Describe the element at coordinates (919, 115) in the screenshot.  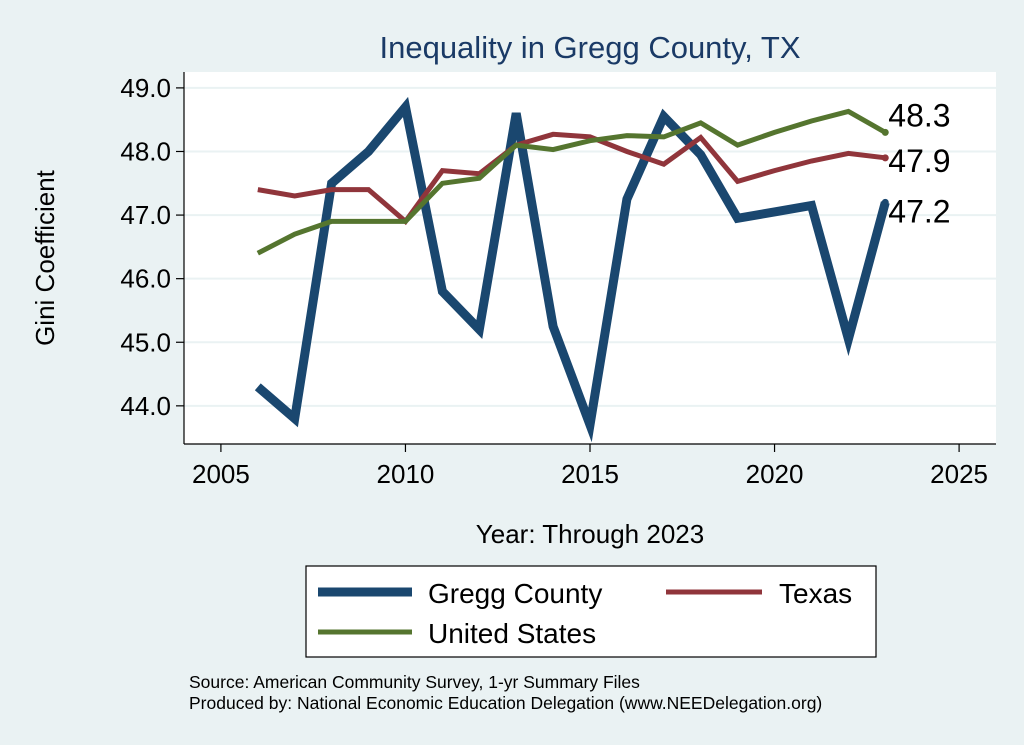
I see `end-label-united-states: 48.3` at that location.